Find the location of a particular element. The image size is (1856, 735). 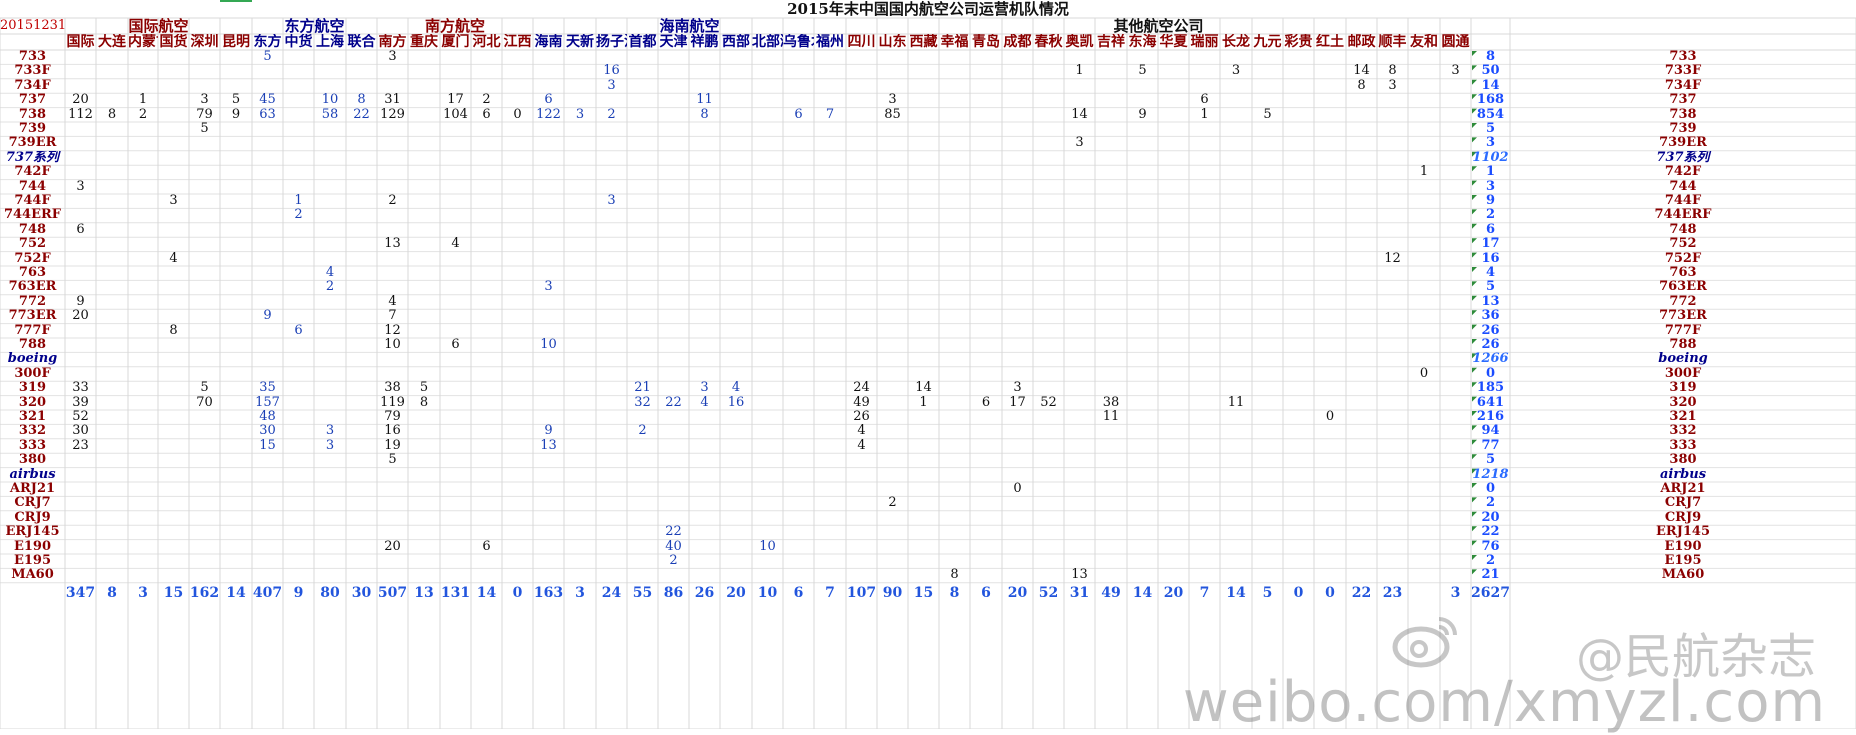

airline-header: 顺丰 is located at coordinates (1392, 42).